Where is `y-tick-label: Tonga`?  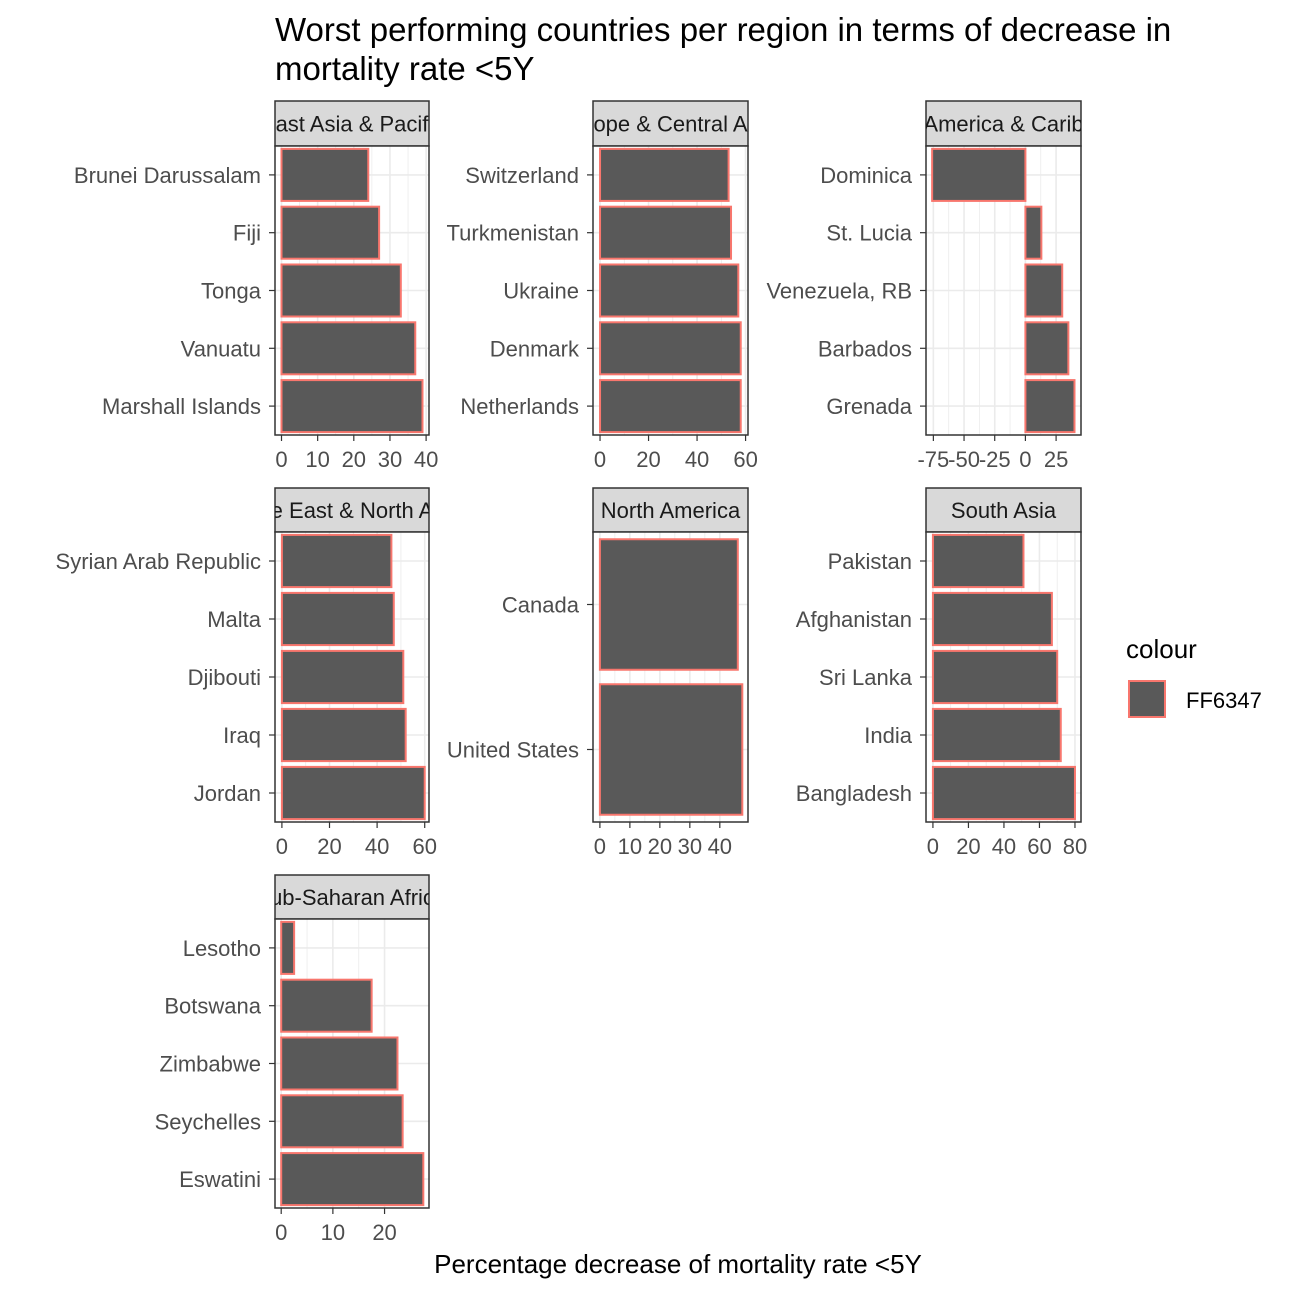
y-tick-label: Tonga is located at coordinates (231, 291).